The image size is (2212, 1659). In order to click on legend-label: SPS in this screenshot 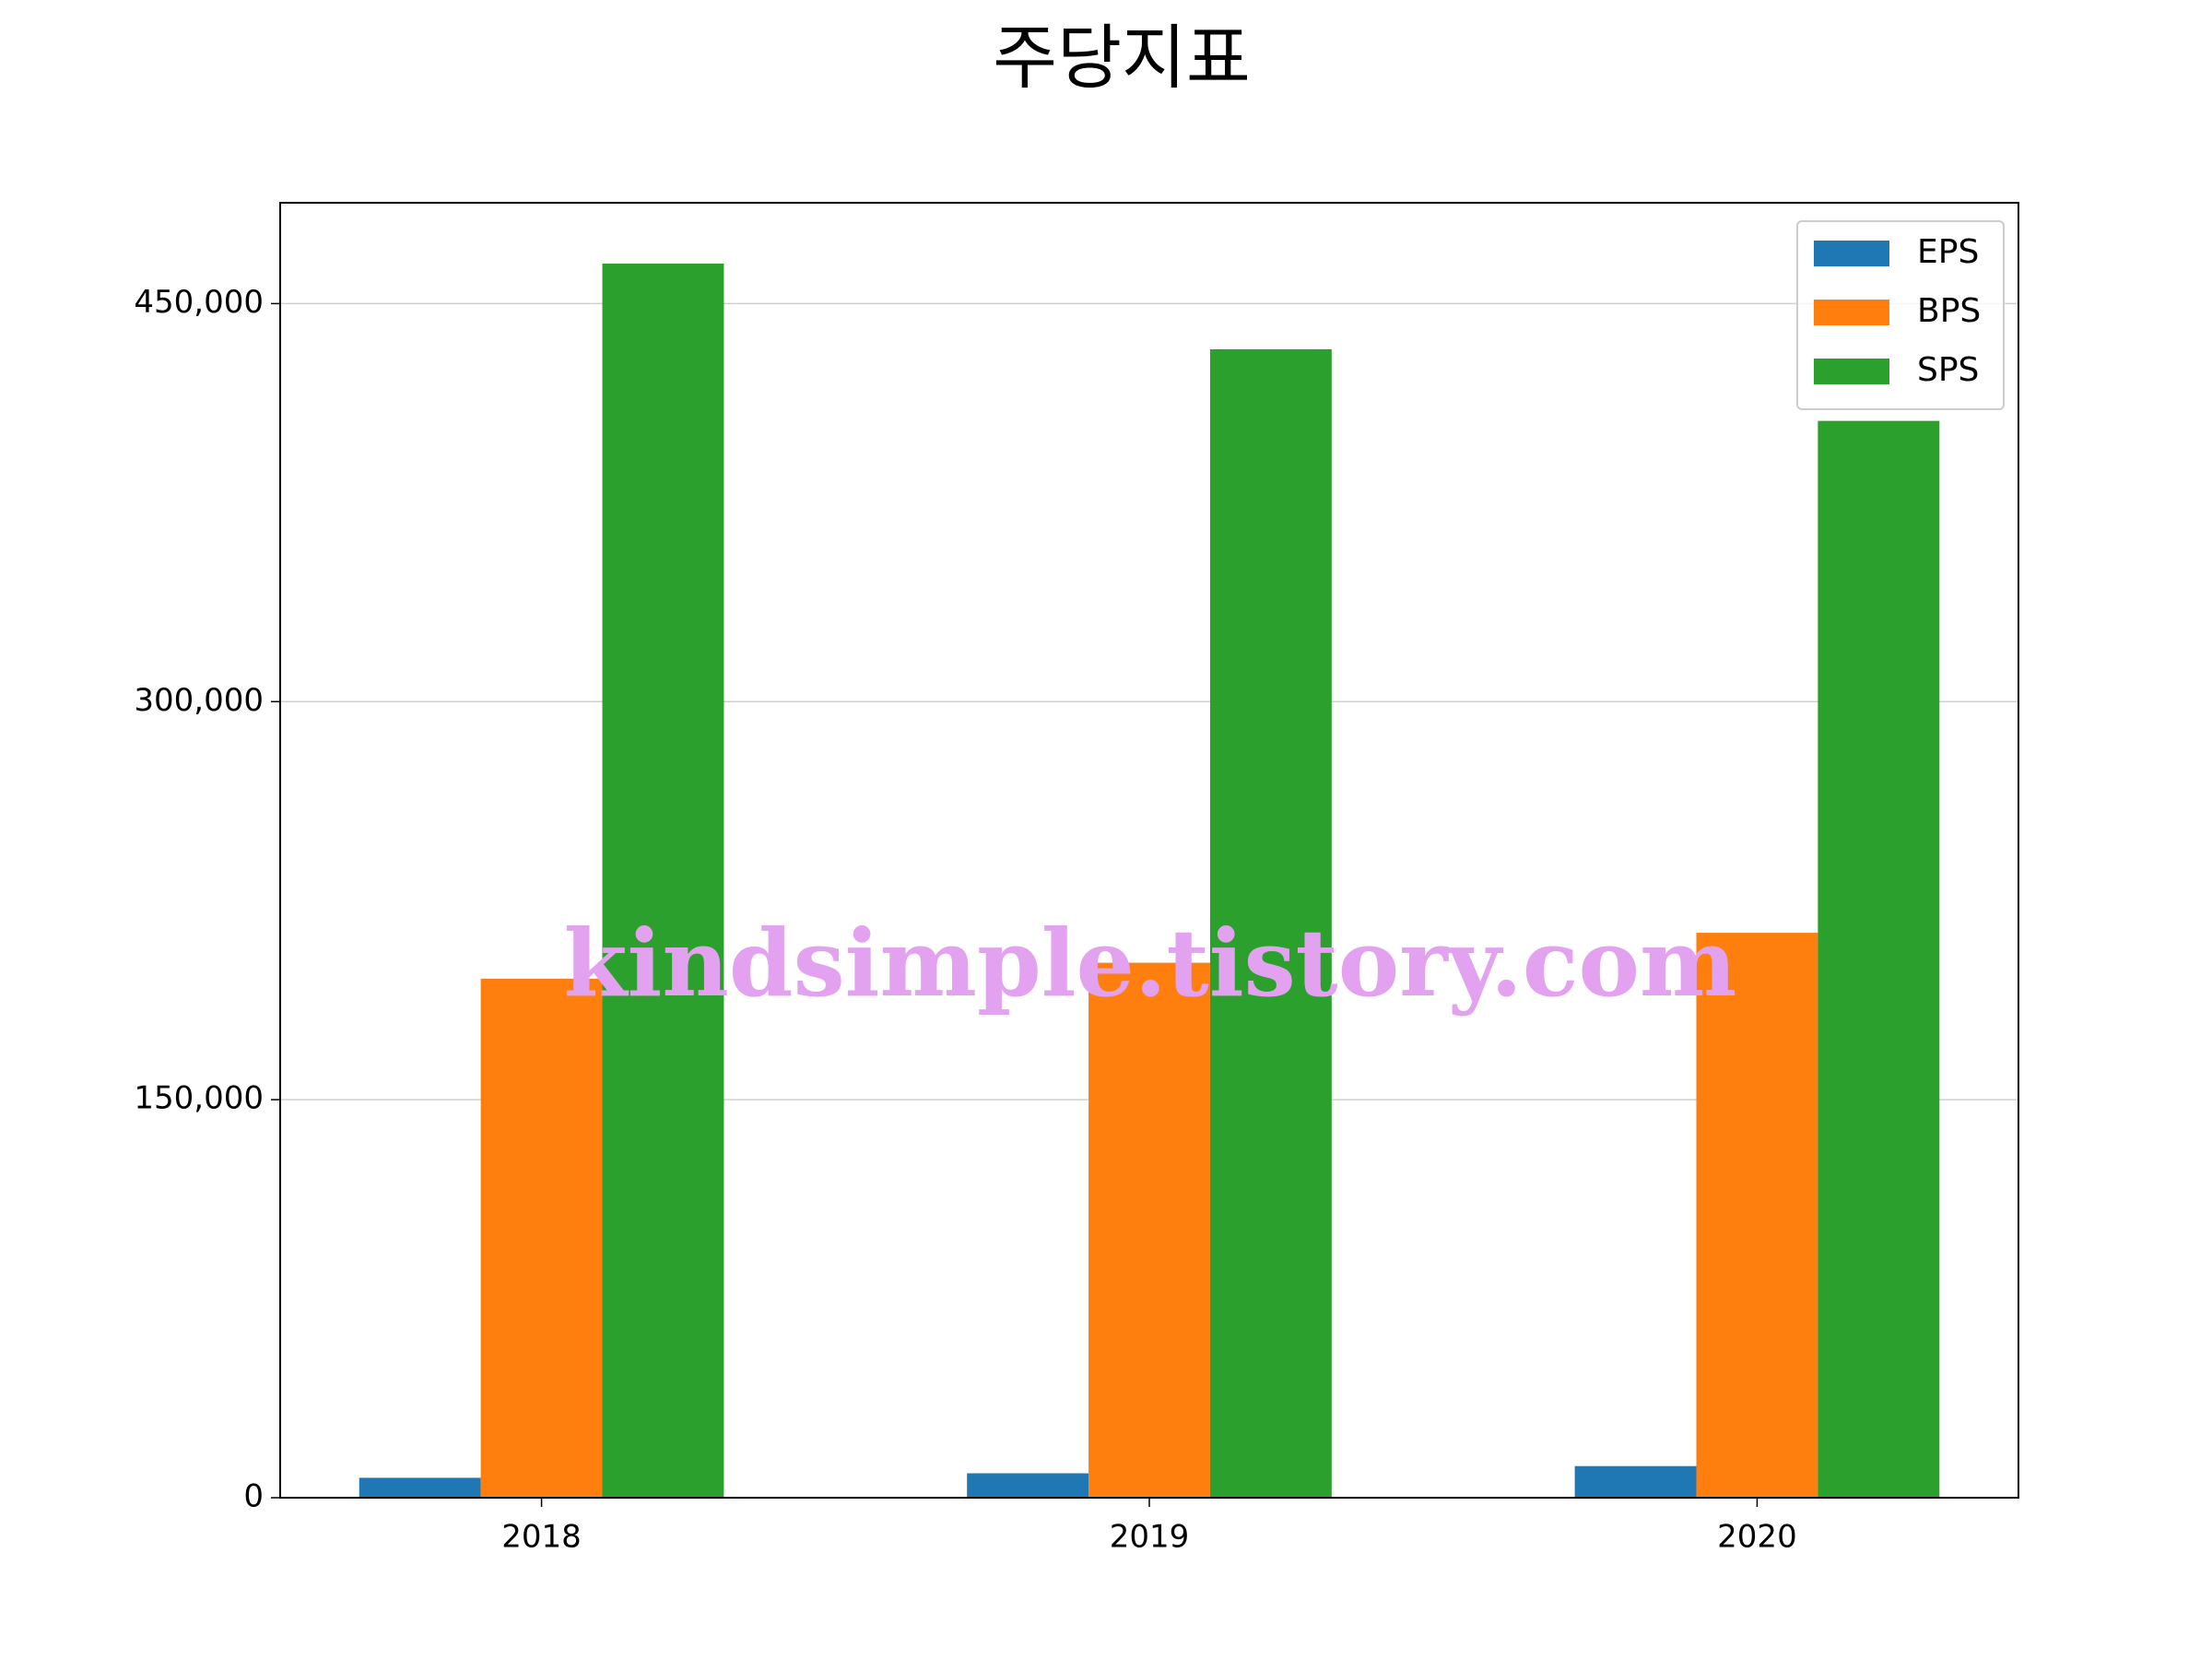, I will do `click(1948, 370)`.